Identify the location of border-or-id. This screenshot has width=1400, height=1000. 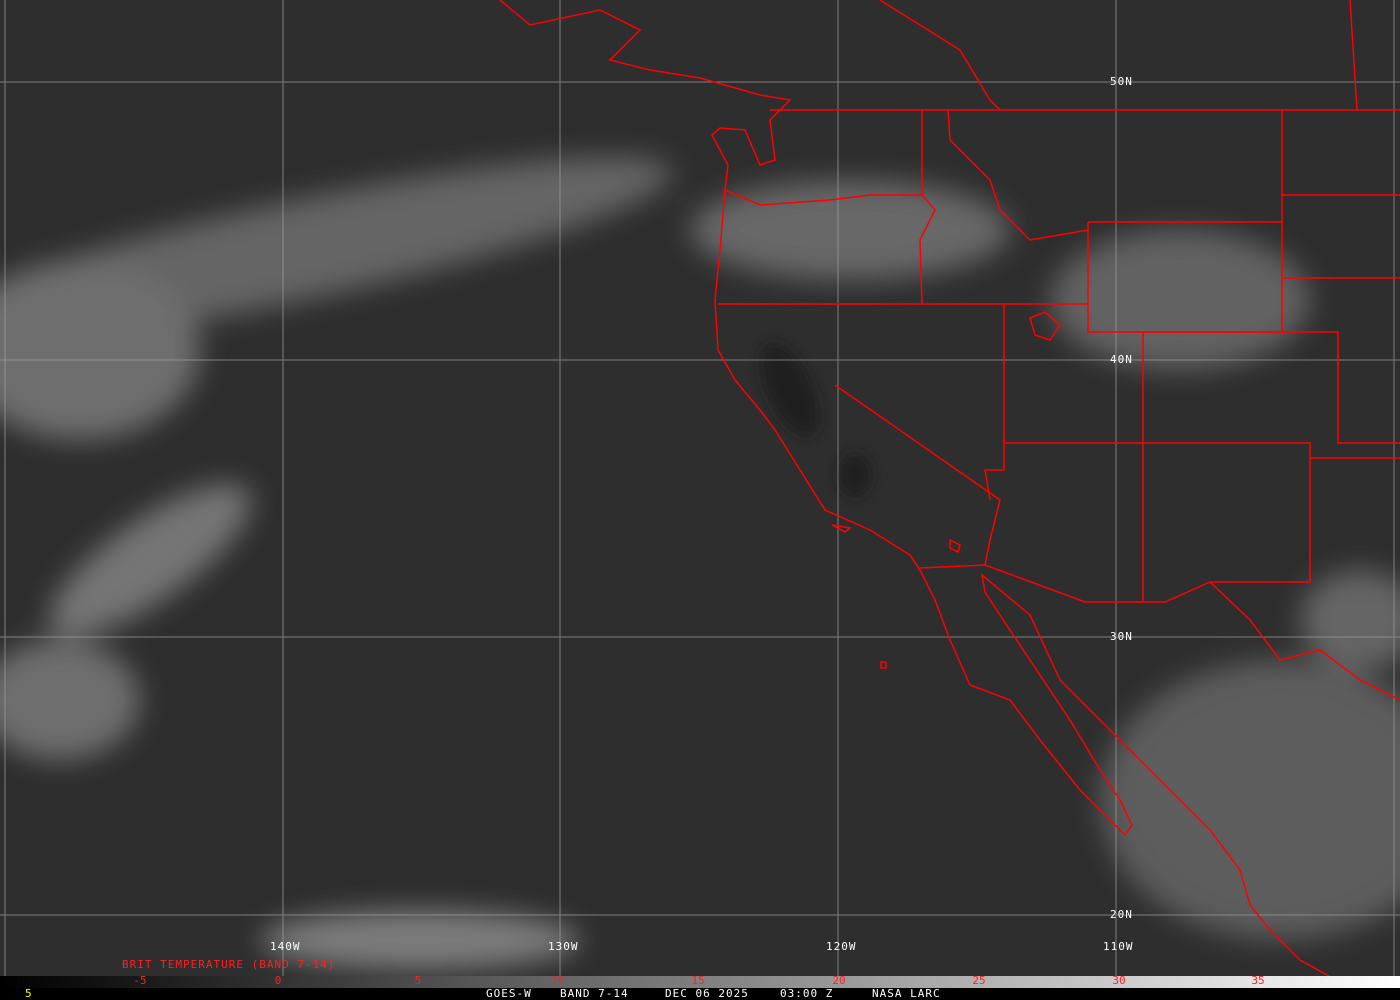
(927, 249).